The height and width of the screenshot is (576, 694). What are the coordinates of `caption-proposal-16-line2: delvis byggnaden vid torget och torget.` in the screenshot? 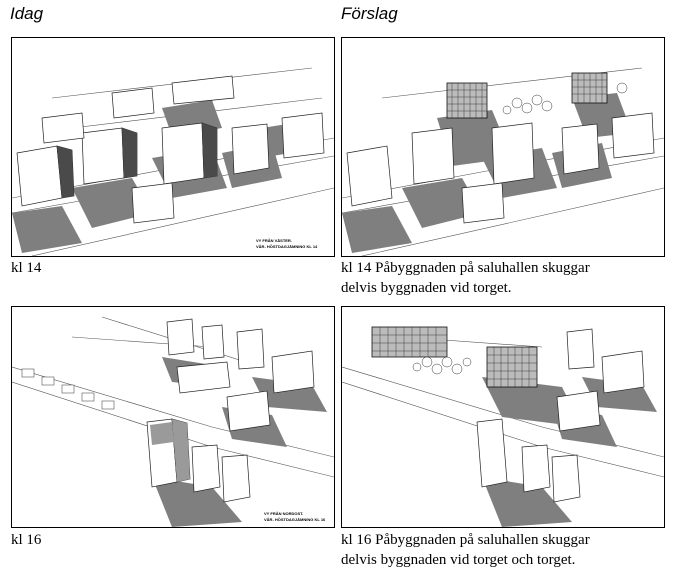 It's located at (458, 560).